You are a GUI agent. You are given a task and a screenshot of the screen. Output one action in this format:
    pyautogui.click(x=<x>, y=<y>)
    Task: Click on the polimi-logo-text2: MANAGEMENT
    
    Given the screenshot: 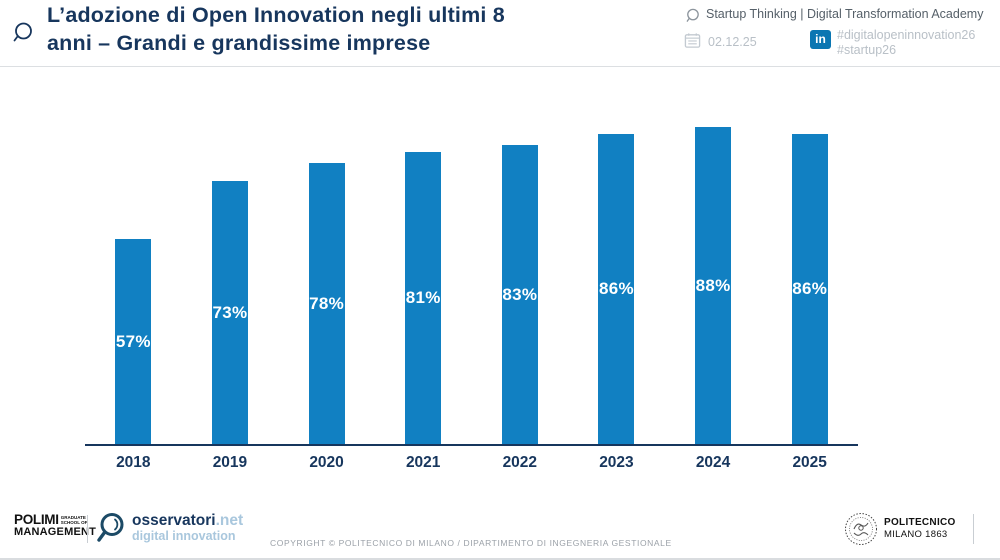 What is the action you would take?
    pyautogui.click(x=55, y=532)
    